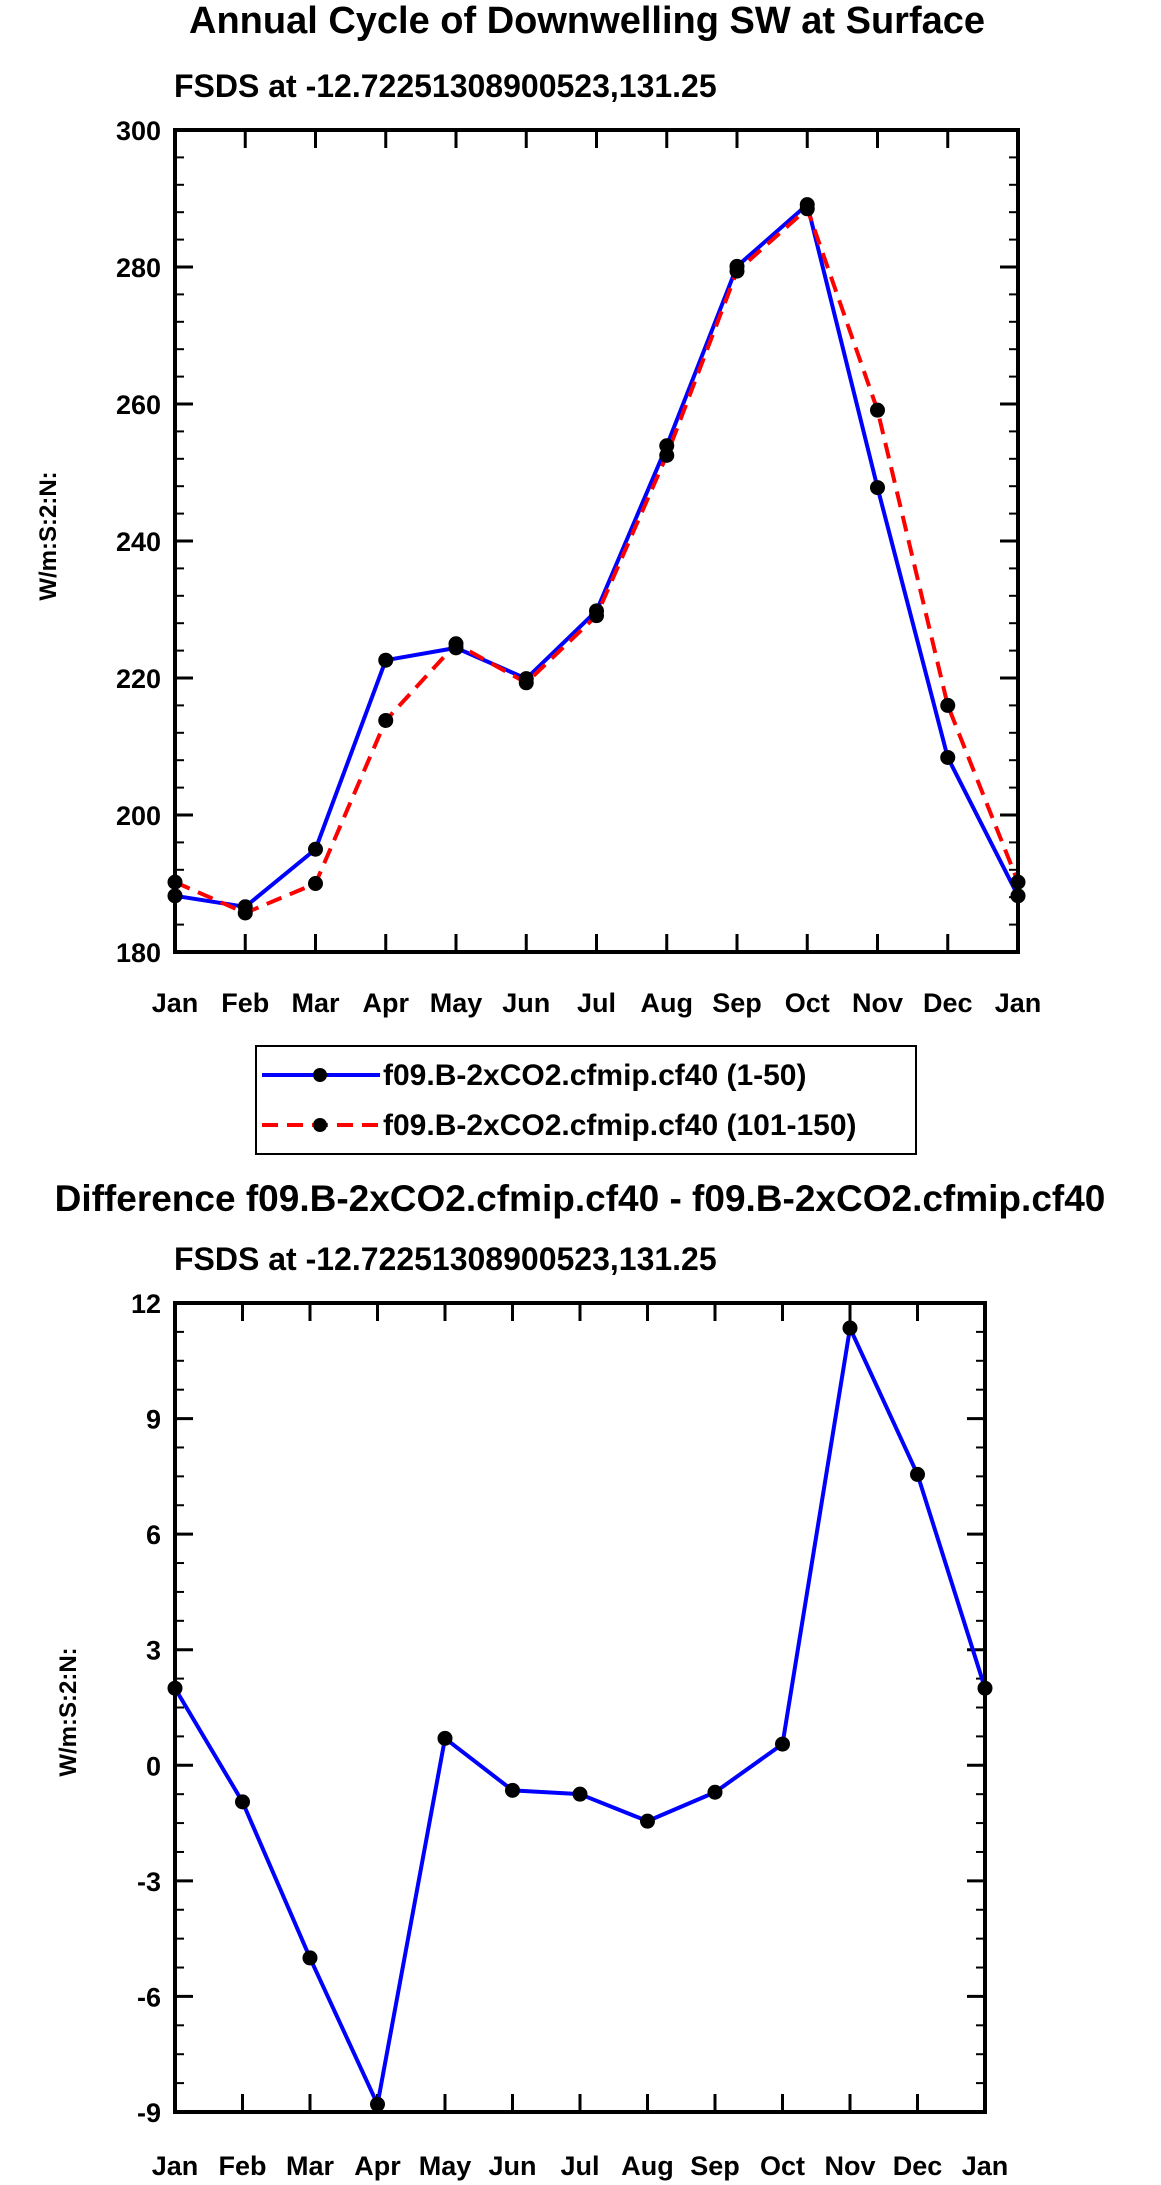 This screenshot has width=1161, height=2185. Describe the element at coordinates (153, 1766) in the screenshot. I see `y-tick-label: 0` at that location.